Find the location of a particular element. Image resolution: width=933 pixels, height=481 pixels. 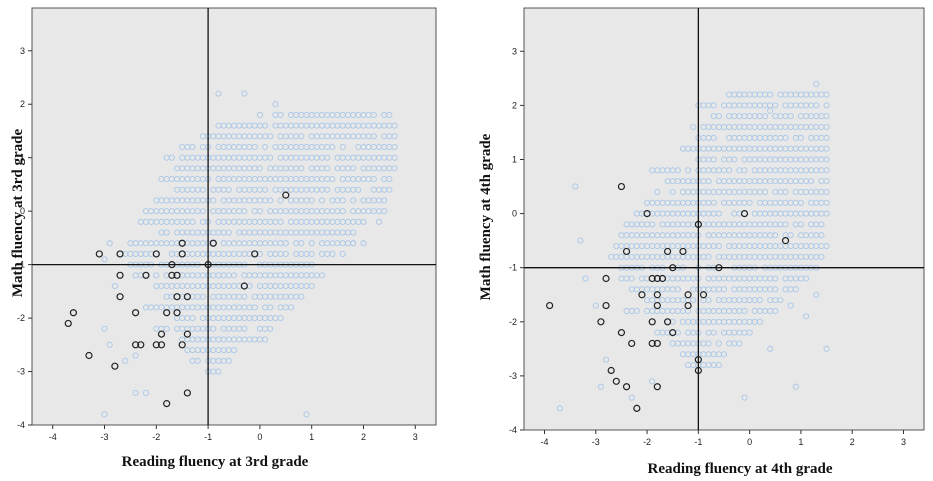

x-tick-label: -3 is located at coordinates (596, 442).